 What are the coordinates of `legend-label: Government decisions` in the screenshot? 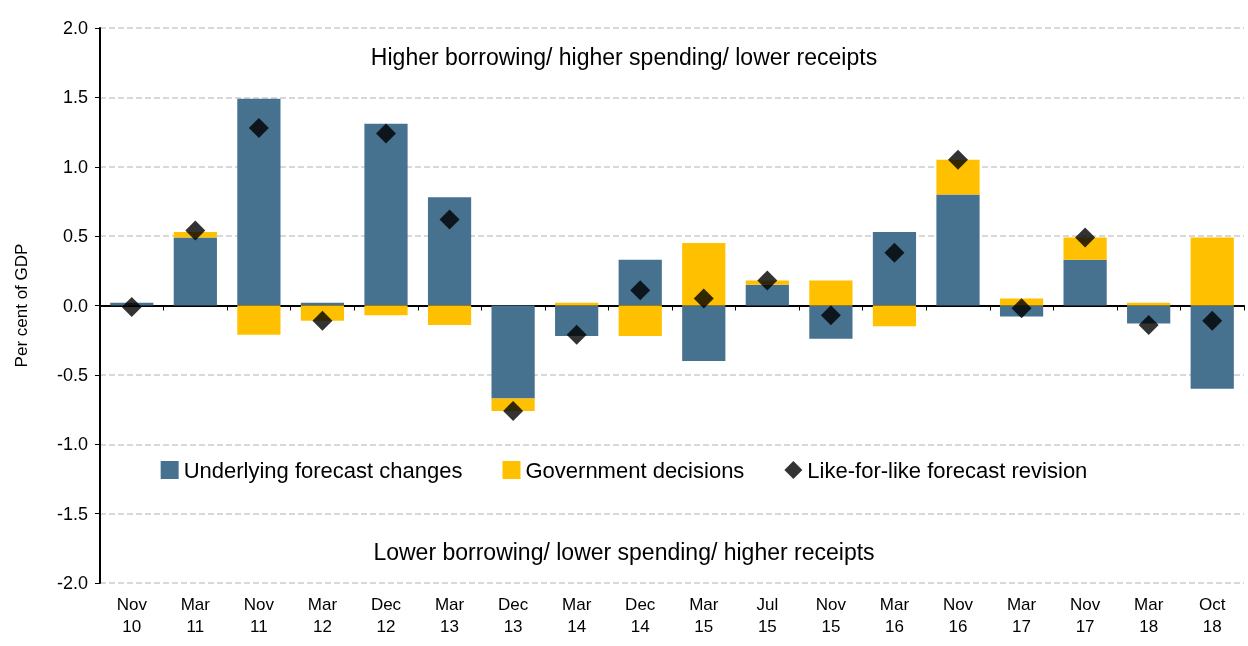 It's located at (635, 470).